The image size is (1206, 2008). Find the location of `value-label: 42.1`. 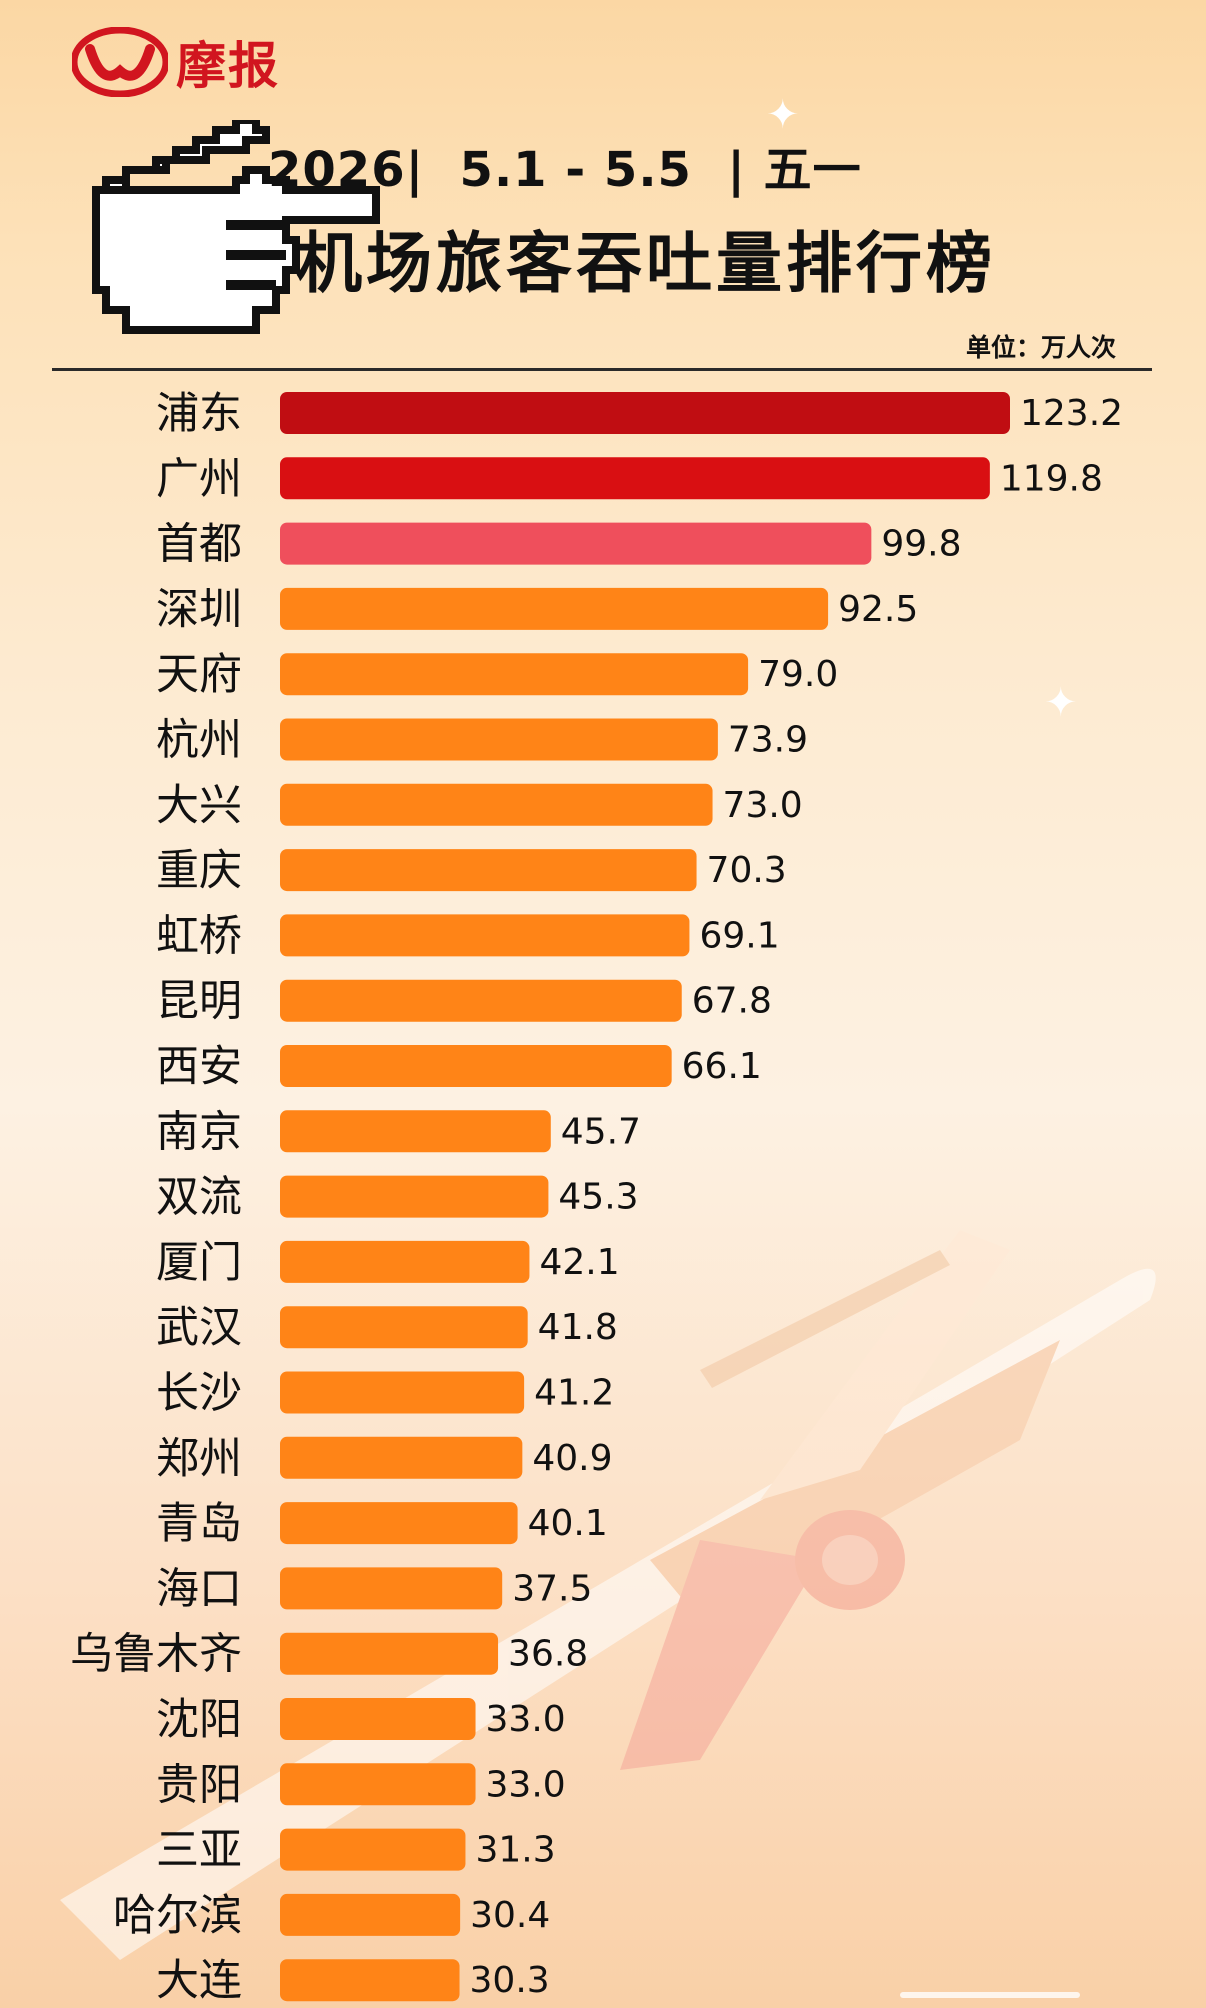

value-label: 42.1 is located at coordinates (579, 1262).